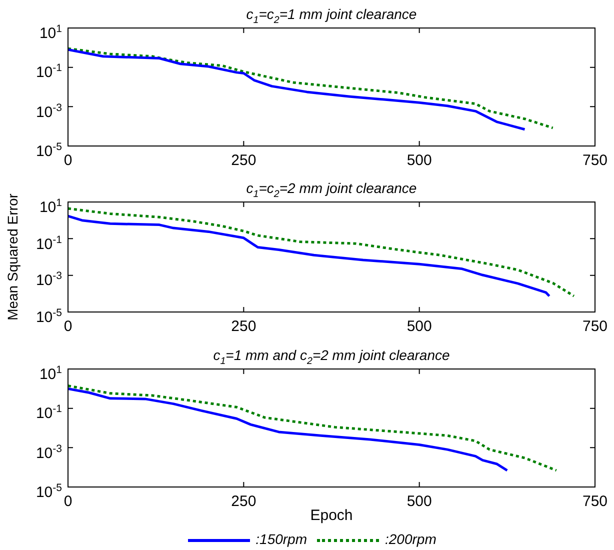 This screenshot has height=550, width=614. I want to click on legend-label: :150rpm, so click(281, 539).